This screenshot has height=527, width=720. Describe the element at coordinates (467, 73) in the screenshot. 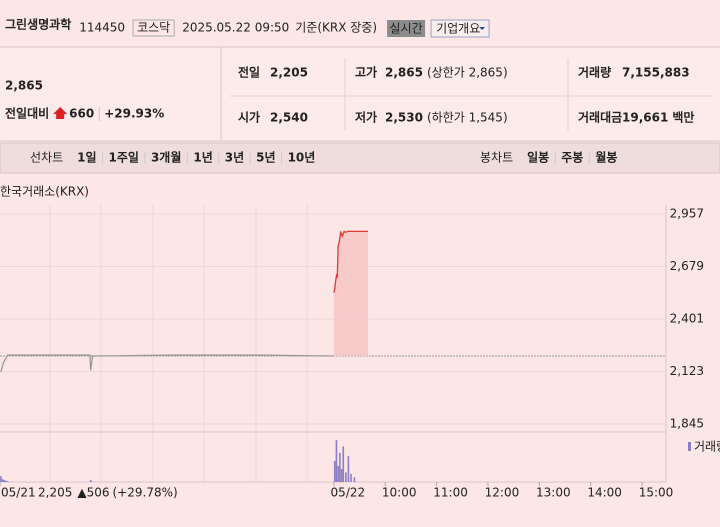

I see `stat-note: (상한가 2,865)` at that location.